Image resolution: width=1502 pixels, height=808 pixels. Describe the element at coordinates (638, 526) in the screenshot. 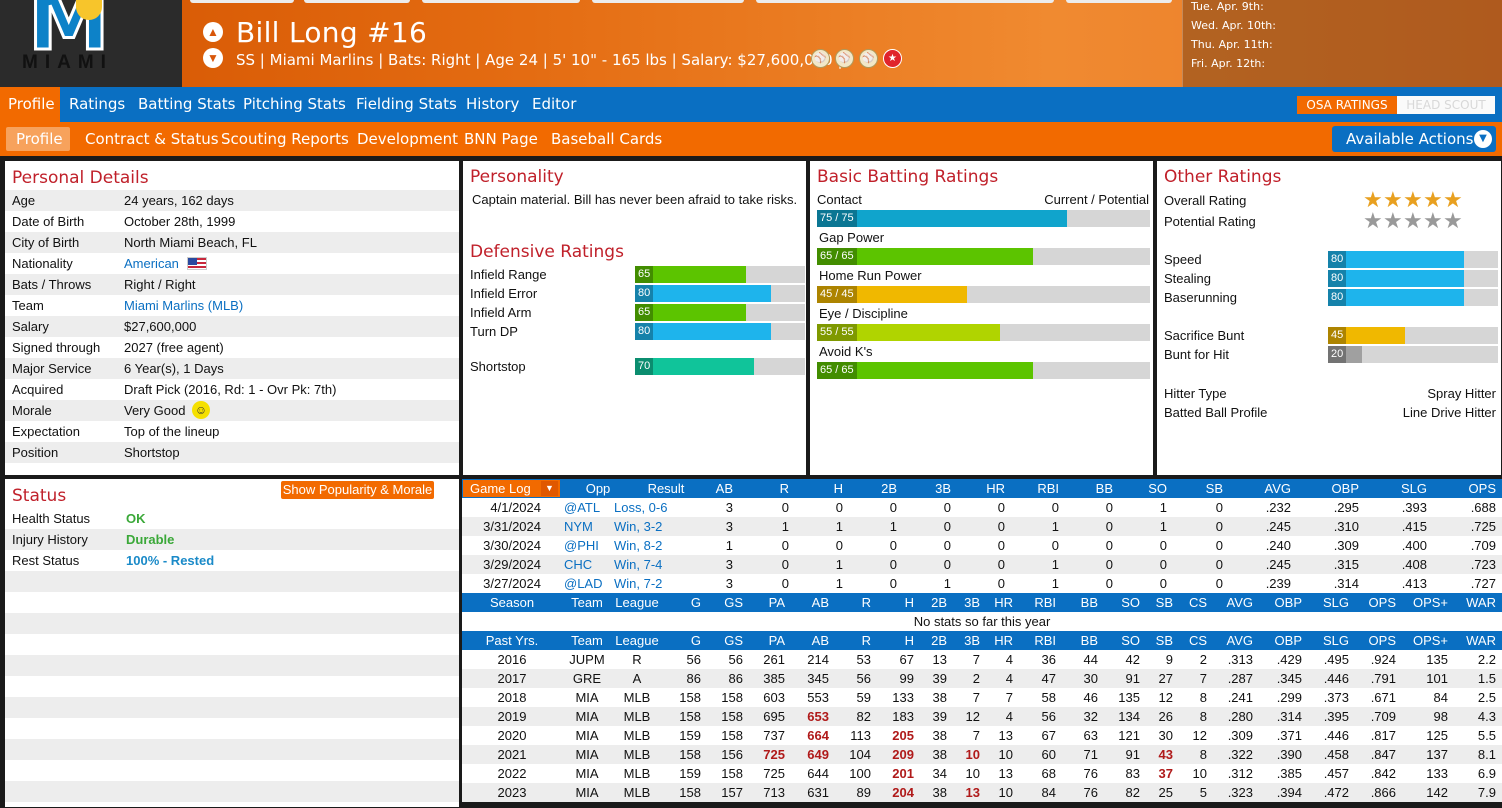

I see `result-link: Win, 3-2` at that location.